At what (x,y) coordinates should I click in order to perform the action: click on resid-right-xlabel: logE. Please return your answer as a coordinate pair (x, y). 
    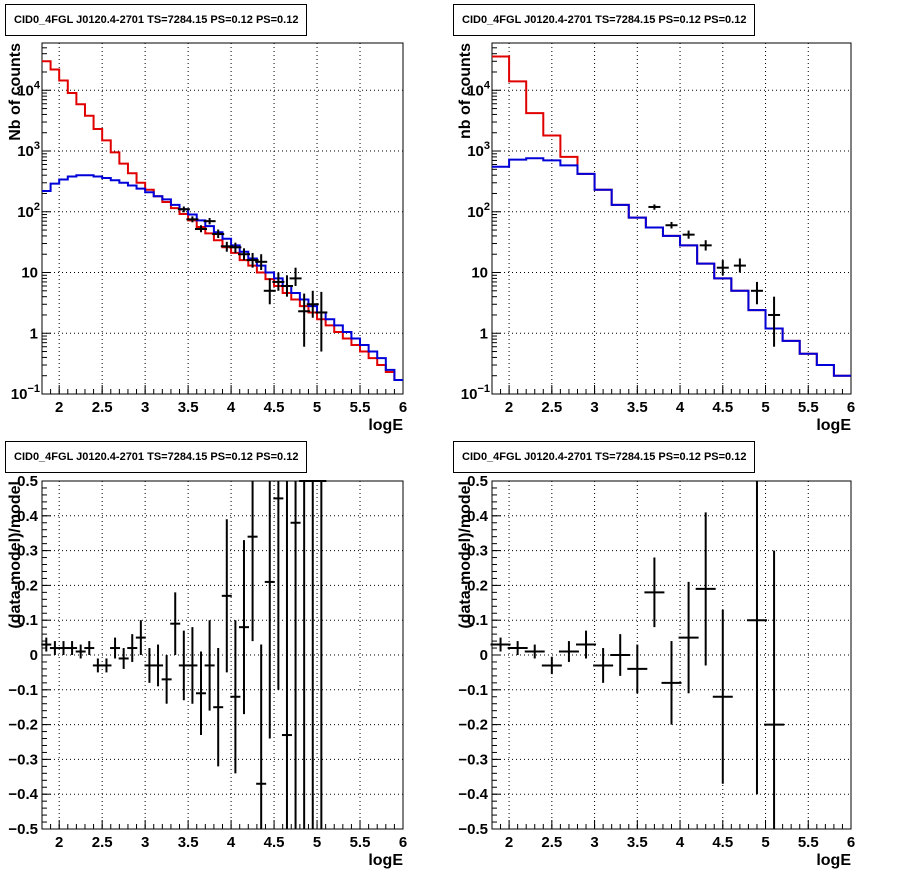
    Looking at the image, I should click on (833, 860).